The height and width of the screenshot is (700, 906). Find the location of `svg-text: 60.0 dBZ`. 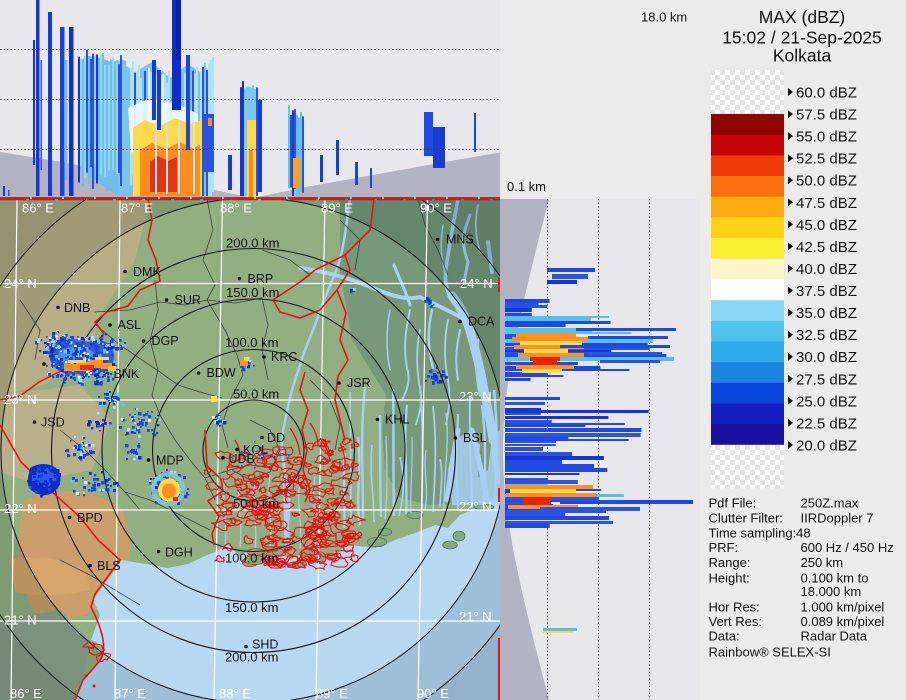

svg-text: 60.0 dBZ is located at coordinates (826, 93).